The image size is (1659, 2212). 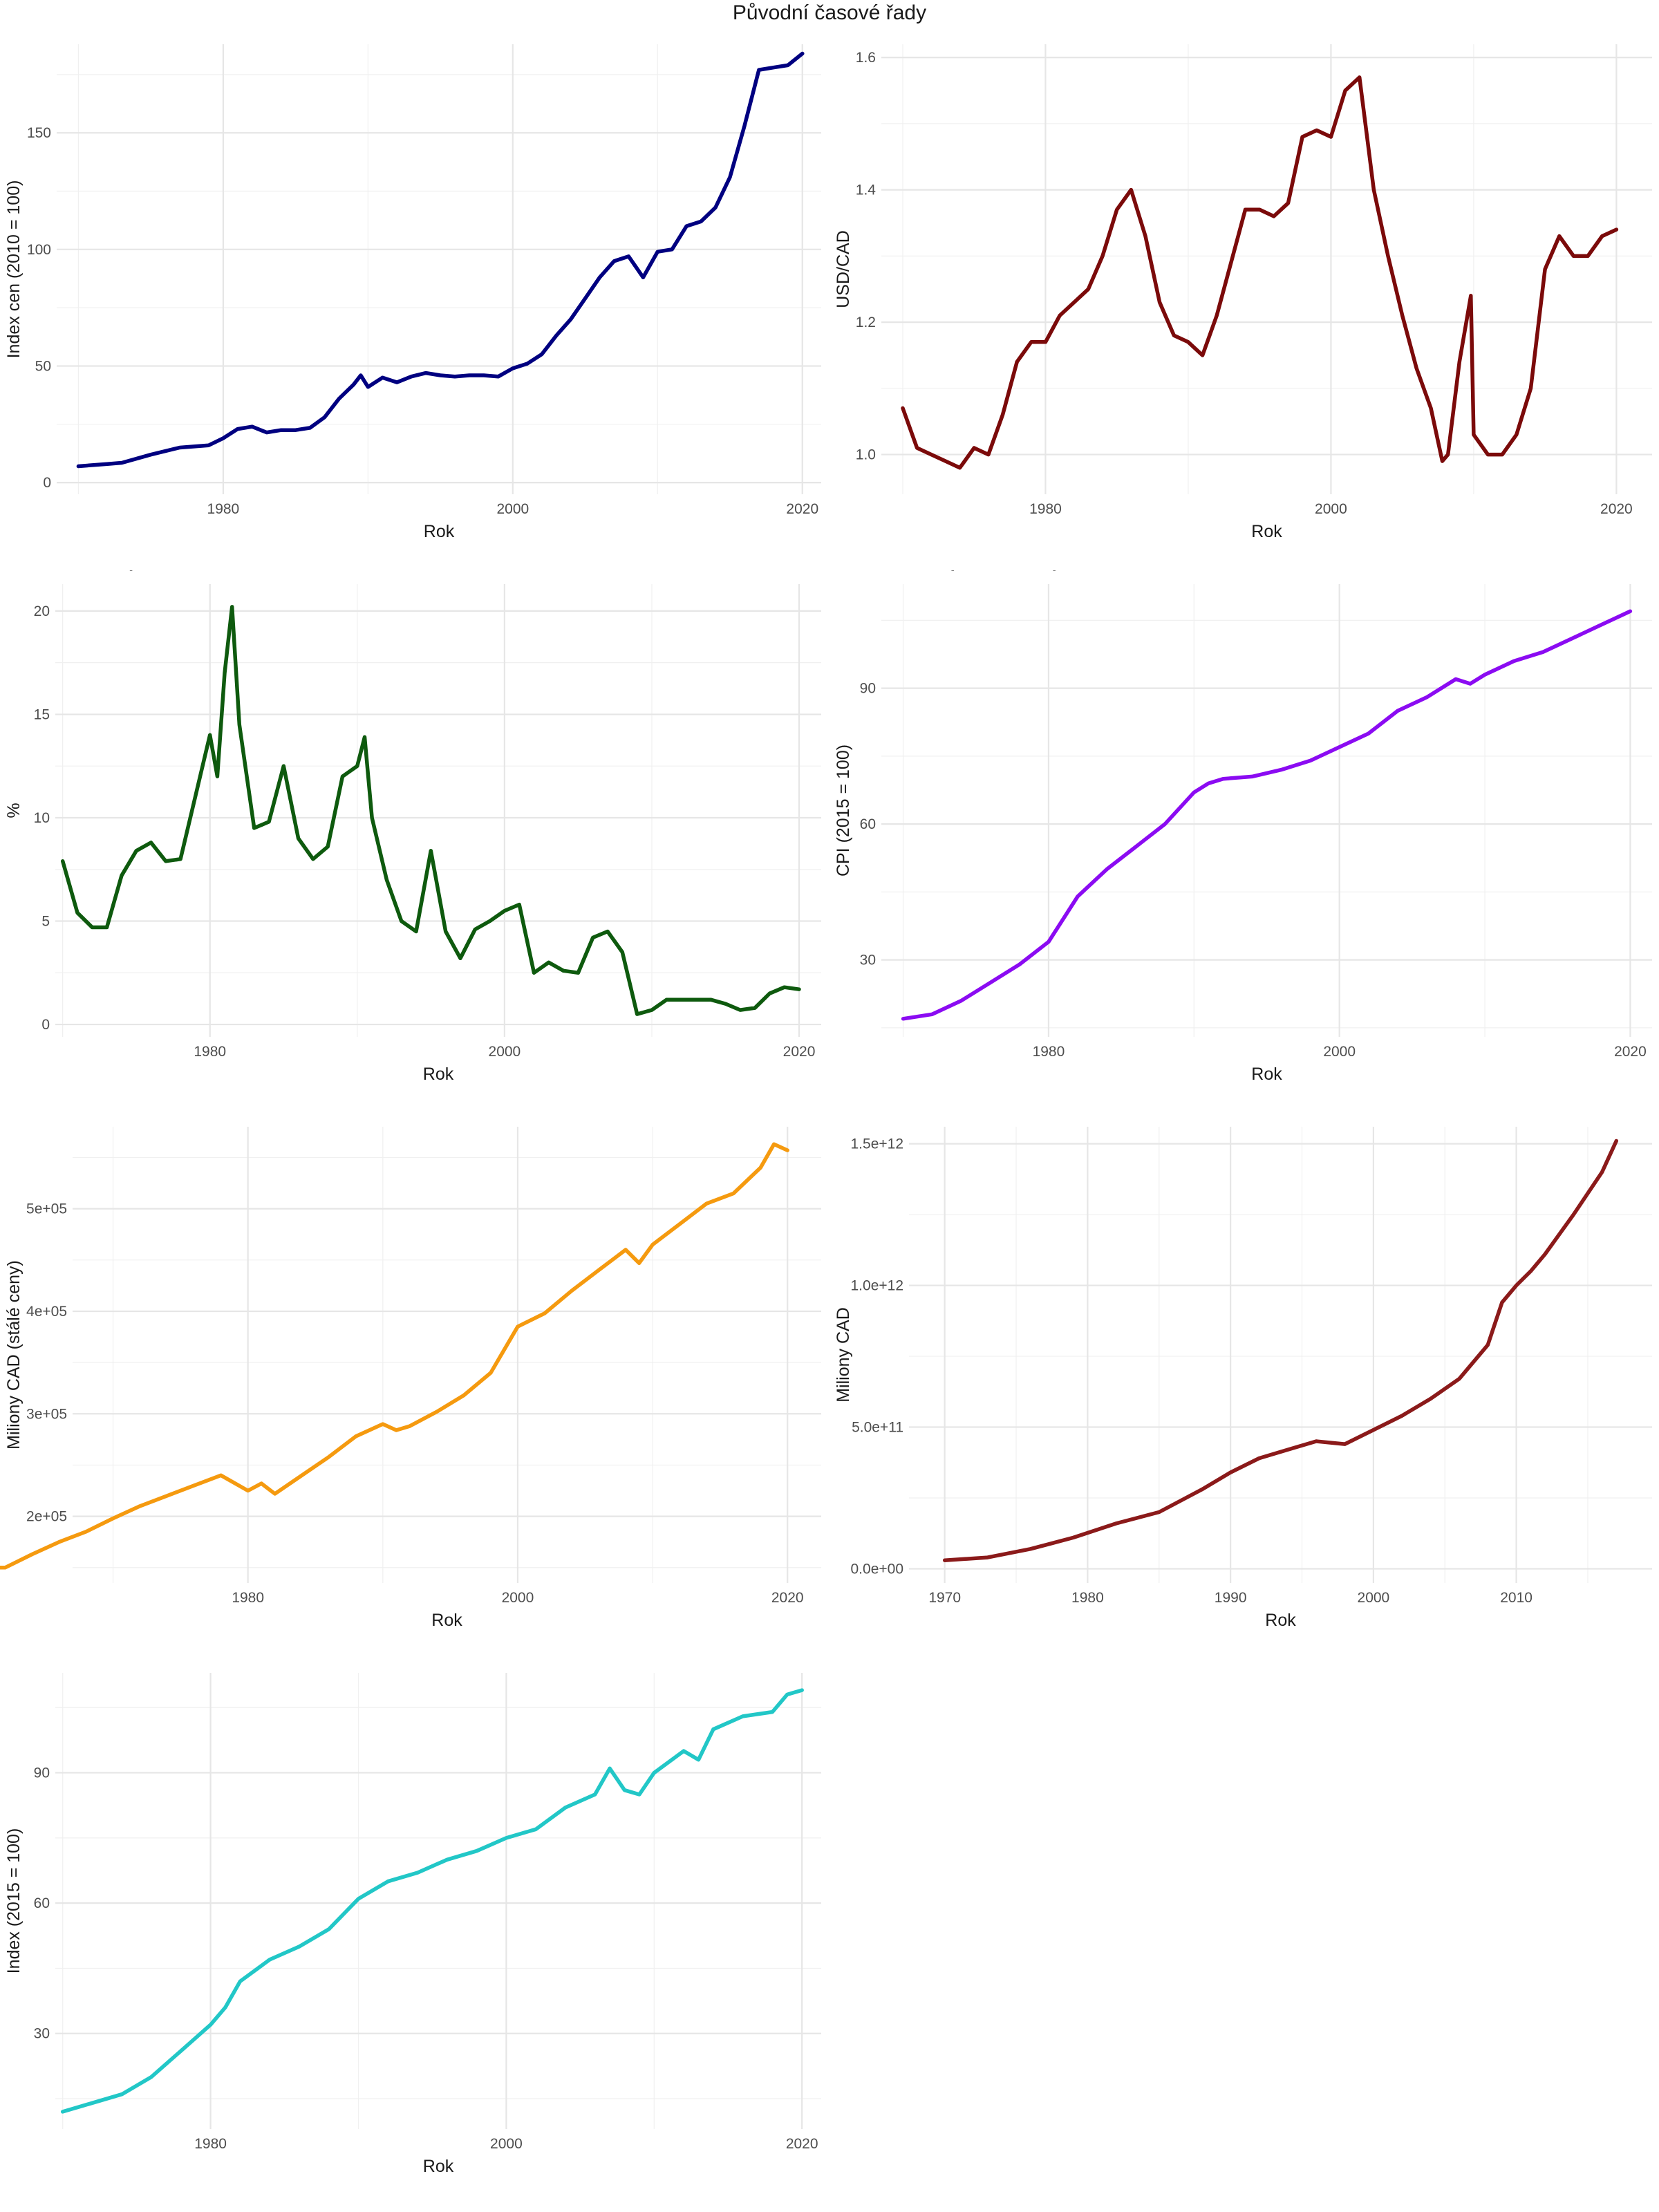 I want to click on lci-gridlines, so click(x=438, y=1901).